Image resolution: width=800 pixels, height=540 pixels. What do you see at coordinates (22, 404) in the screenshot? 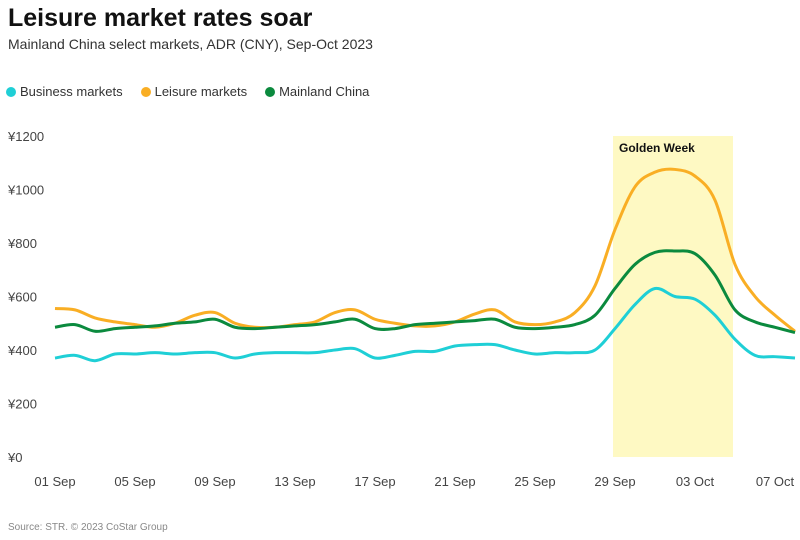
I see `y-tick-label: ¥200` at bounding box center [22, 404].